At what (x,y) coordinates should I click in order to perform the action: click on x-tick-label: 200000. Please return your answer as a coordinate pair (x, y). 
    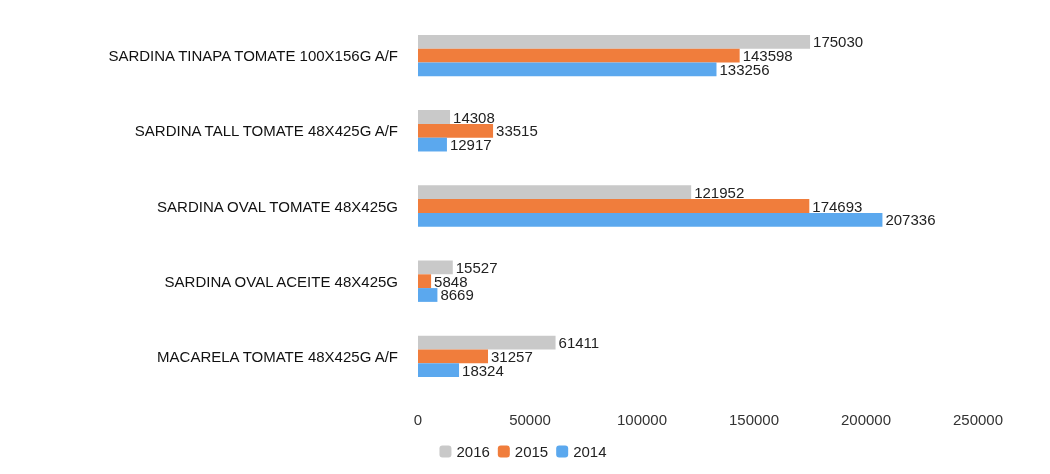
    Looking at the image, I should click on (866, 419).